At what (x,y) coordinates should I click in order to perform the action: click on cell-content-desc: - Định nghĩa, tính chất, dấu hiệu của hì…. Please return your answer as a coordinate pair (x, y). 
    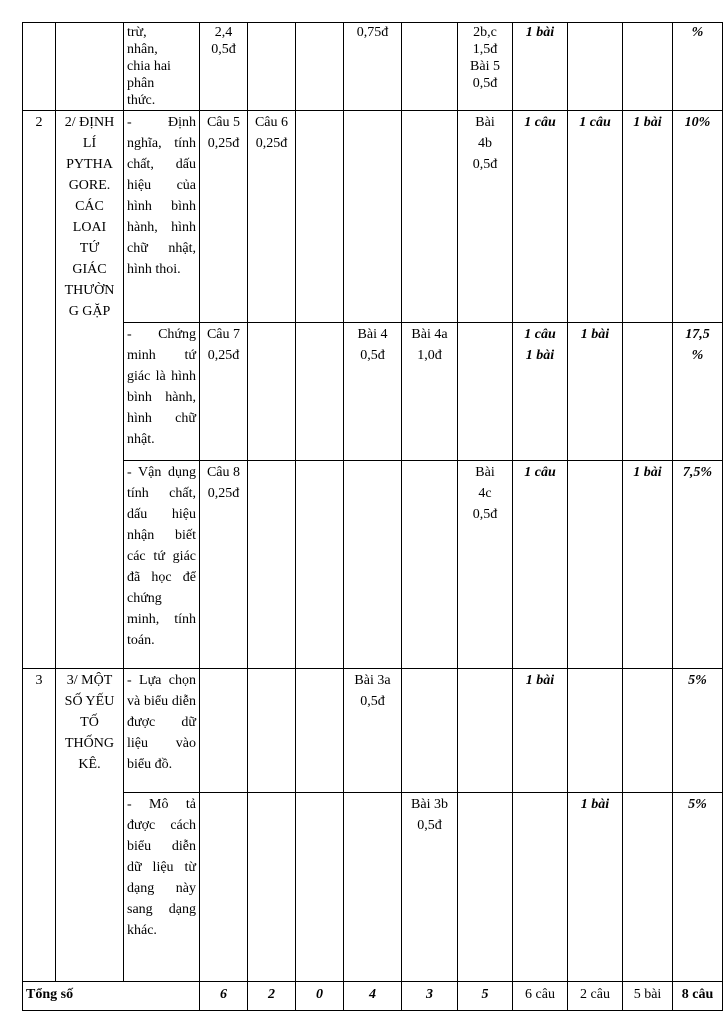
    Looking at the image, I should click on (161, 216).